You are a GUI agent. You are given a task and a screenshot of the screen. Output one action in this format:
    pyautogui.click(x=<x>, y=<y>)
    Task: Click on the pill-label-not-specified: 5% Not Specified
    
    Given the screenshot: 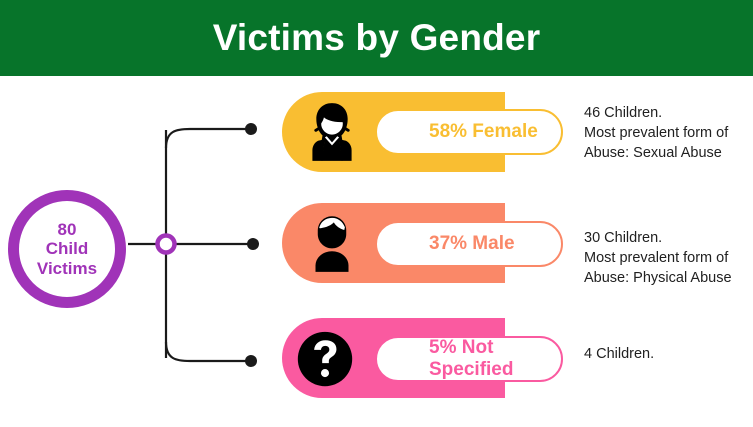 What is the action you would take?
    pyautogui.click(x=471, y=358)
    